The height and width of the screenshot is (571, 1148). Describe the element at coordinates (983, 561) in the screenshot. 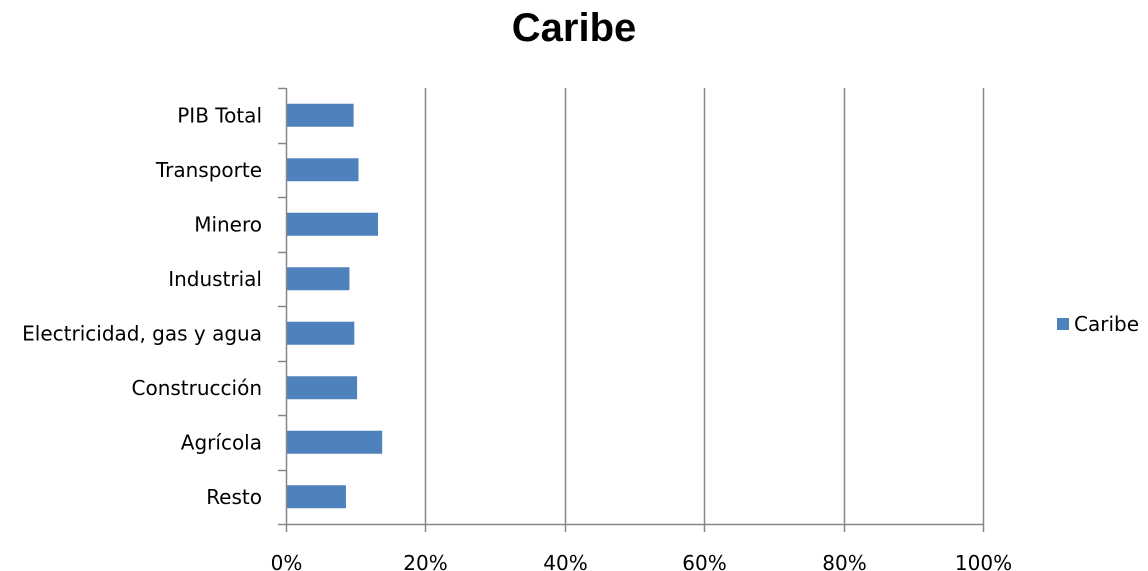

I see `x-tick-label: 100%` at that location.